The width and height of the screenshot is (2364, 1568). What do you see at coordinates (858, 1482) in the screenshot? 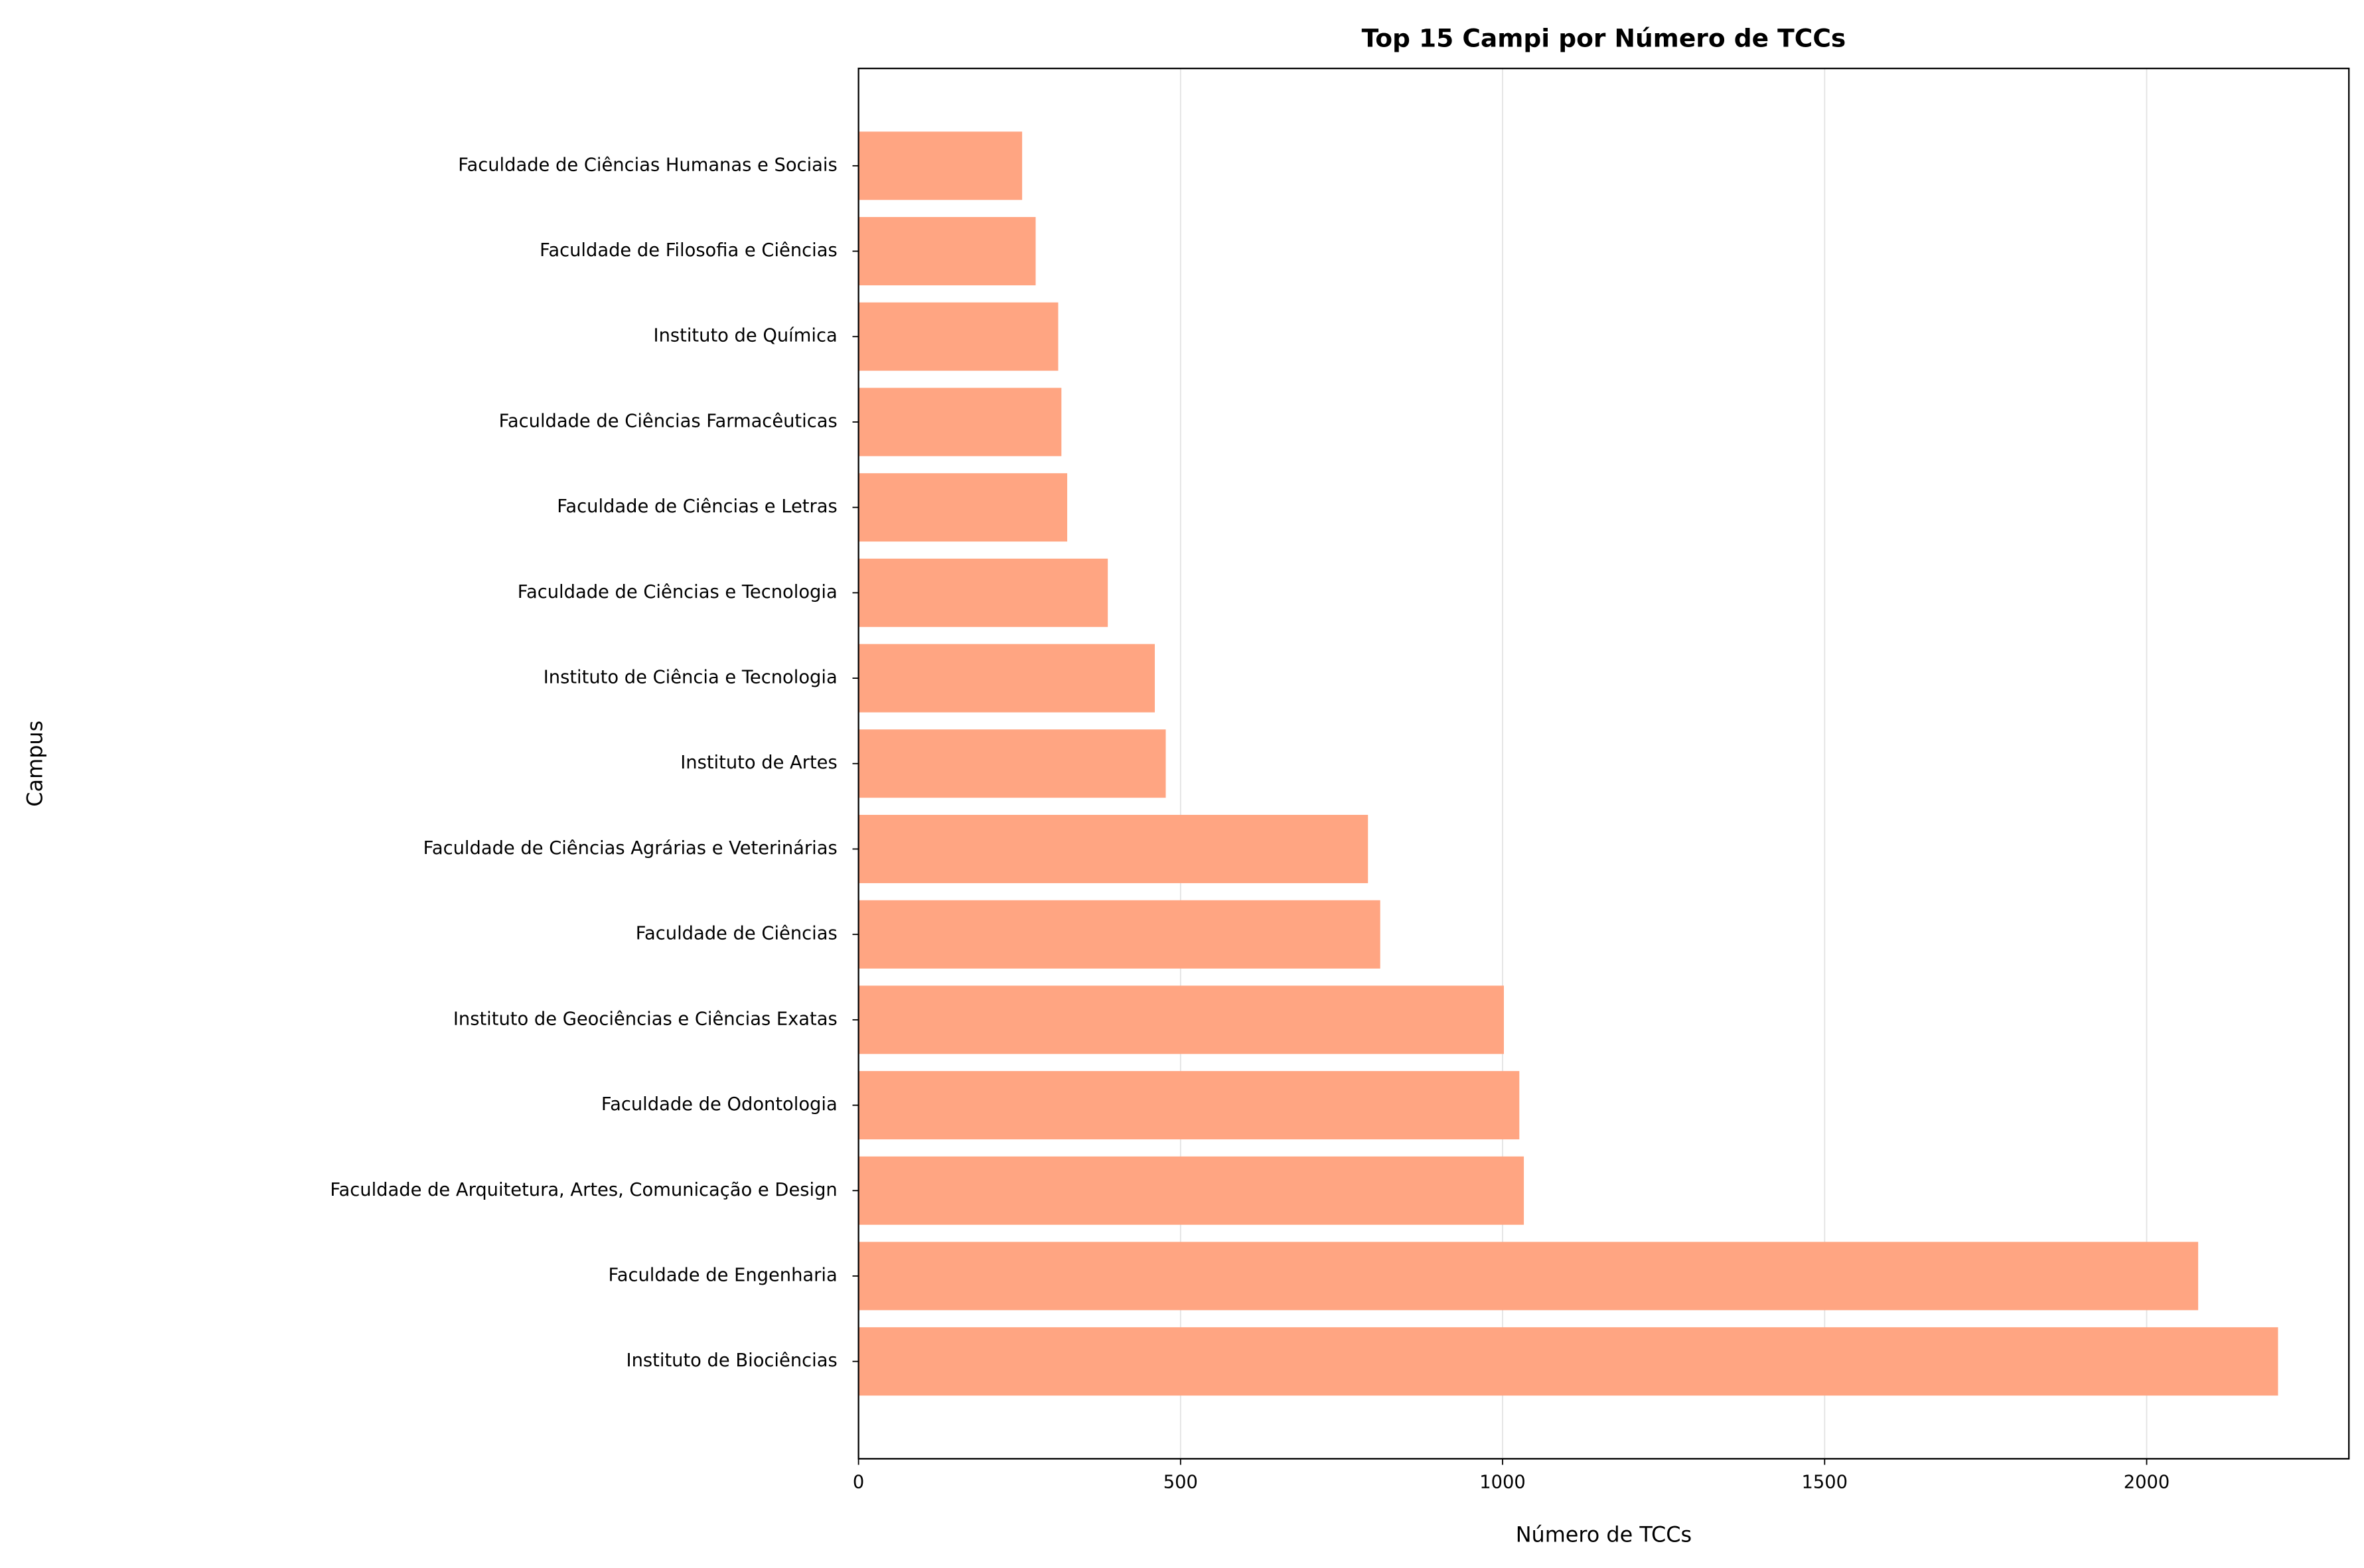
I see `x-tick-label: 0` at bounding box center [858, 1482].